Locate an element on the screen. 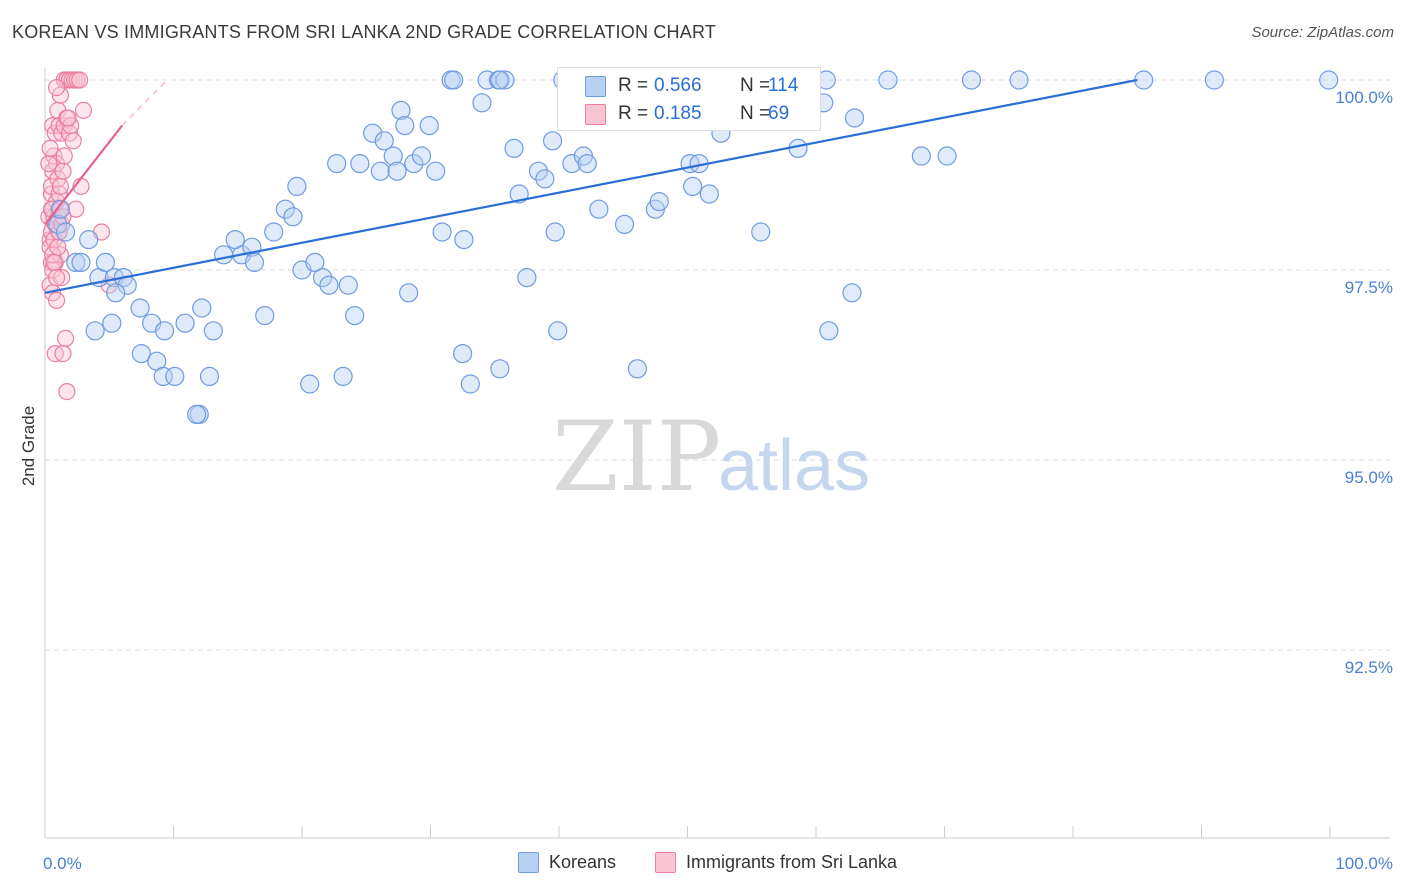  y-tick-label: 97.5% is located at coordinates (1369, 287).